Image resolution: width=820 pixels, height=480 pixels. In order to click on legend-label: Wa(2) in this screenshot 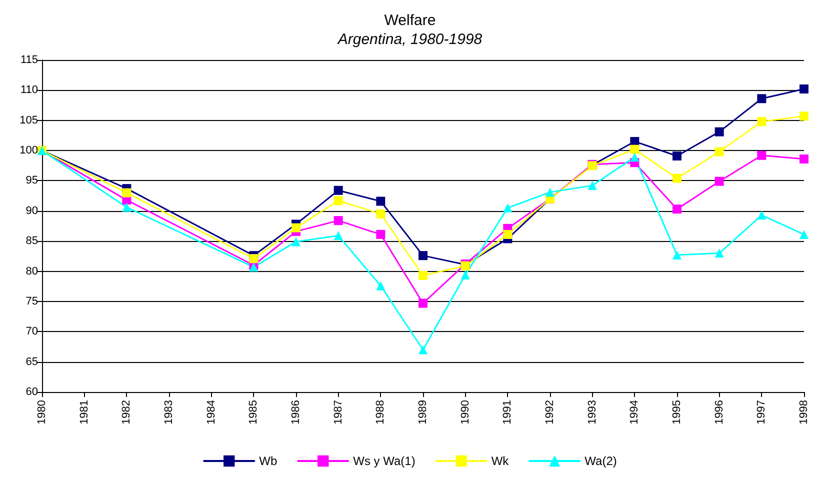, I will do `click(600, 461)`.